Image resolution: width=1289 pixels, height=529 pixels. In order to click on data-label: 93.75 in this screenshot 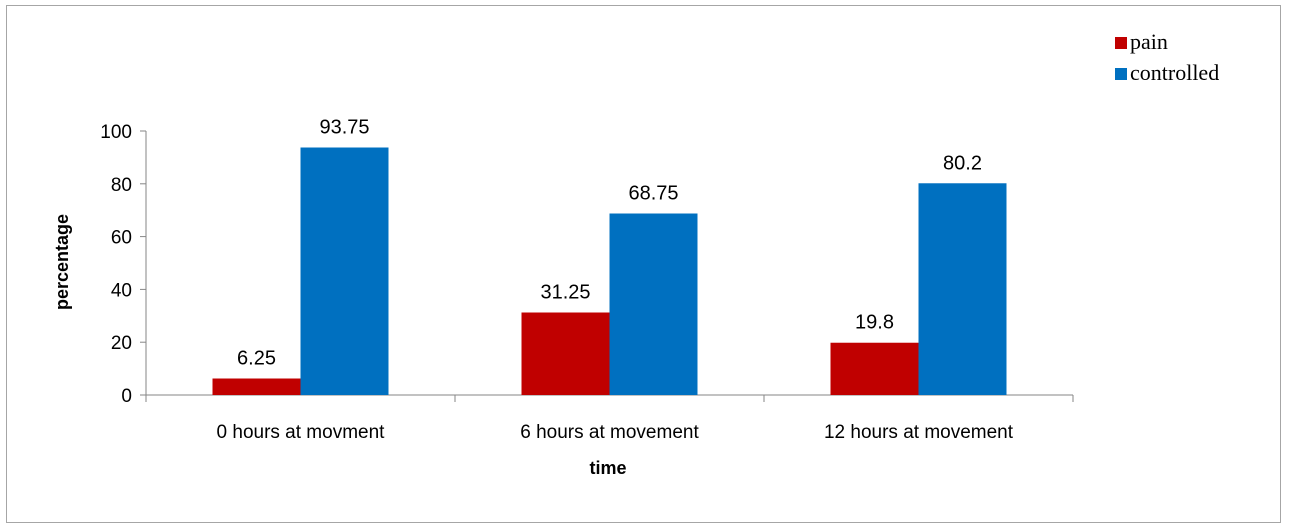, I will do `click(344, 128)`.